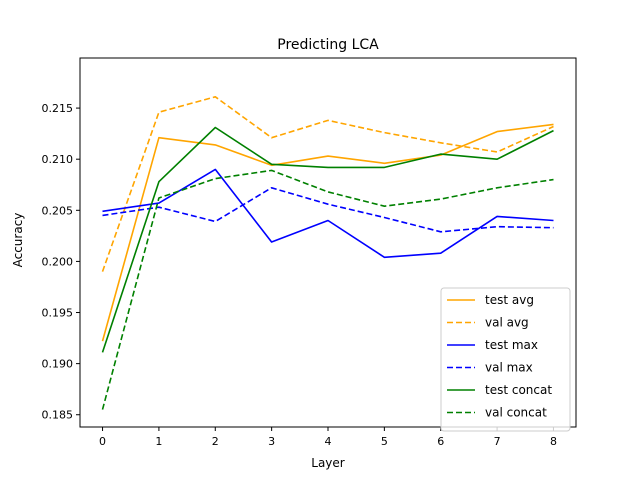  Describe the element at coordinates (328, 45) in the screenshot. I see `chart-title: Predicting LCA` at that location.